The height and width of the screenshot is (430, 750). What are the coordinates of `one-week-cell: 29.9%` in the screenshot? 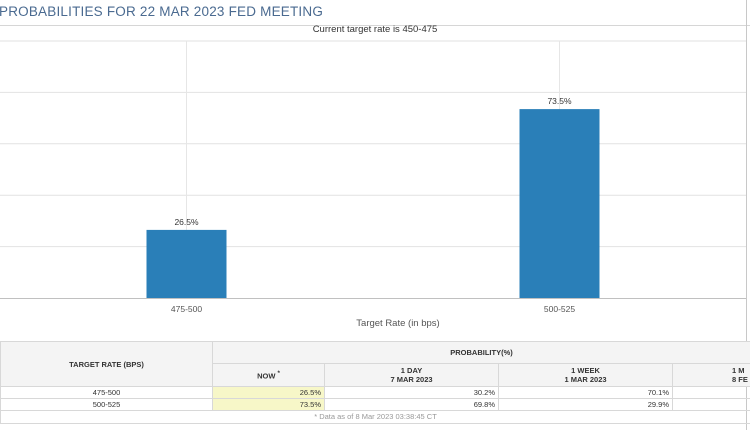 It's located at (585, 404).